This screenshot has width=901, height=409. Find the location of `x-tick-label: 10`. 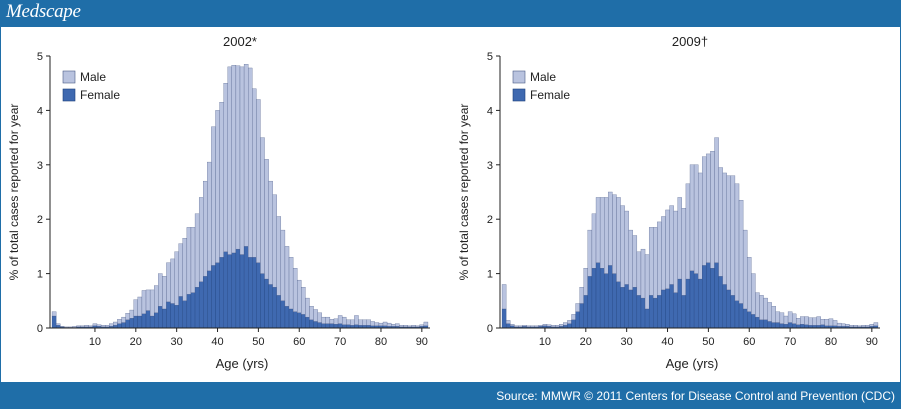

x-tick-label: 10 is located at coordinates (95, 342).